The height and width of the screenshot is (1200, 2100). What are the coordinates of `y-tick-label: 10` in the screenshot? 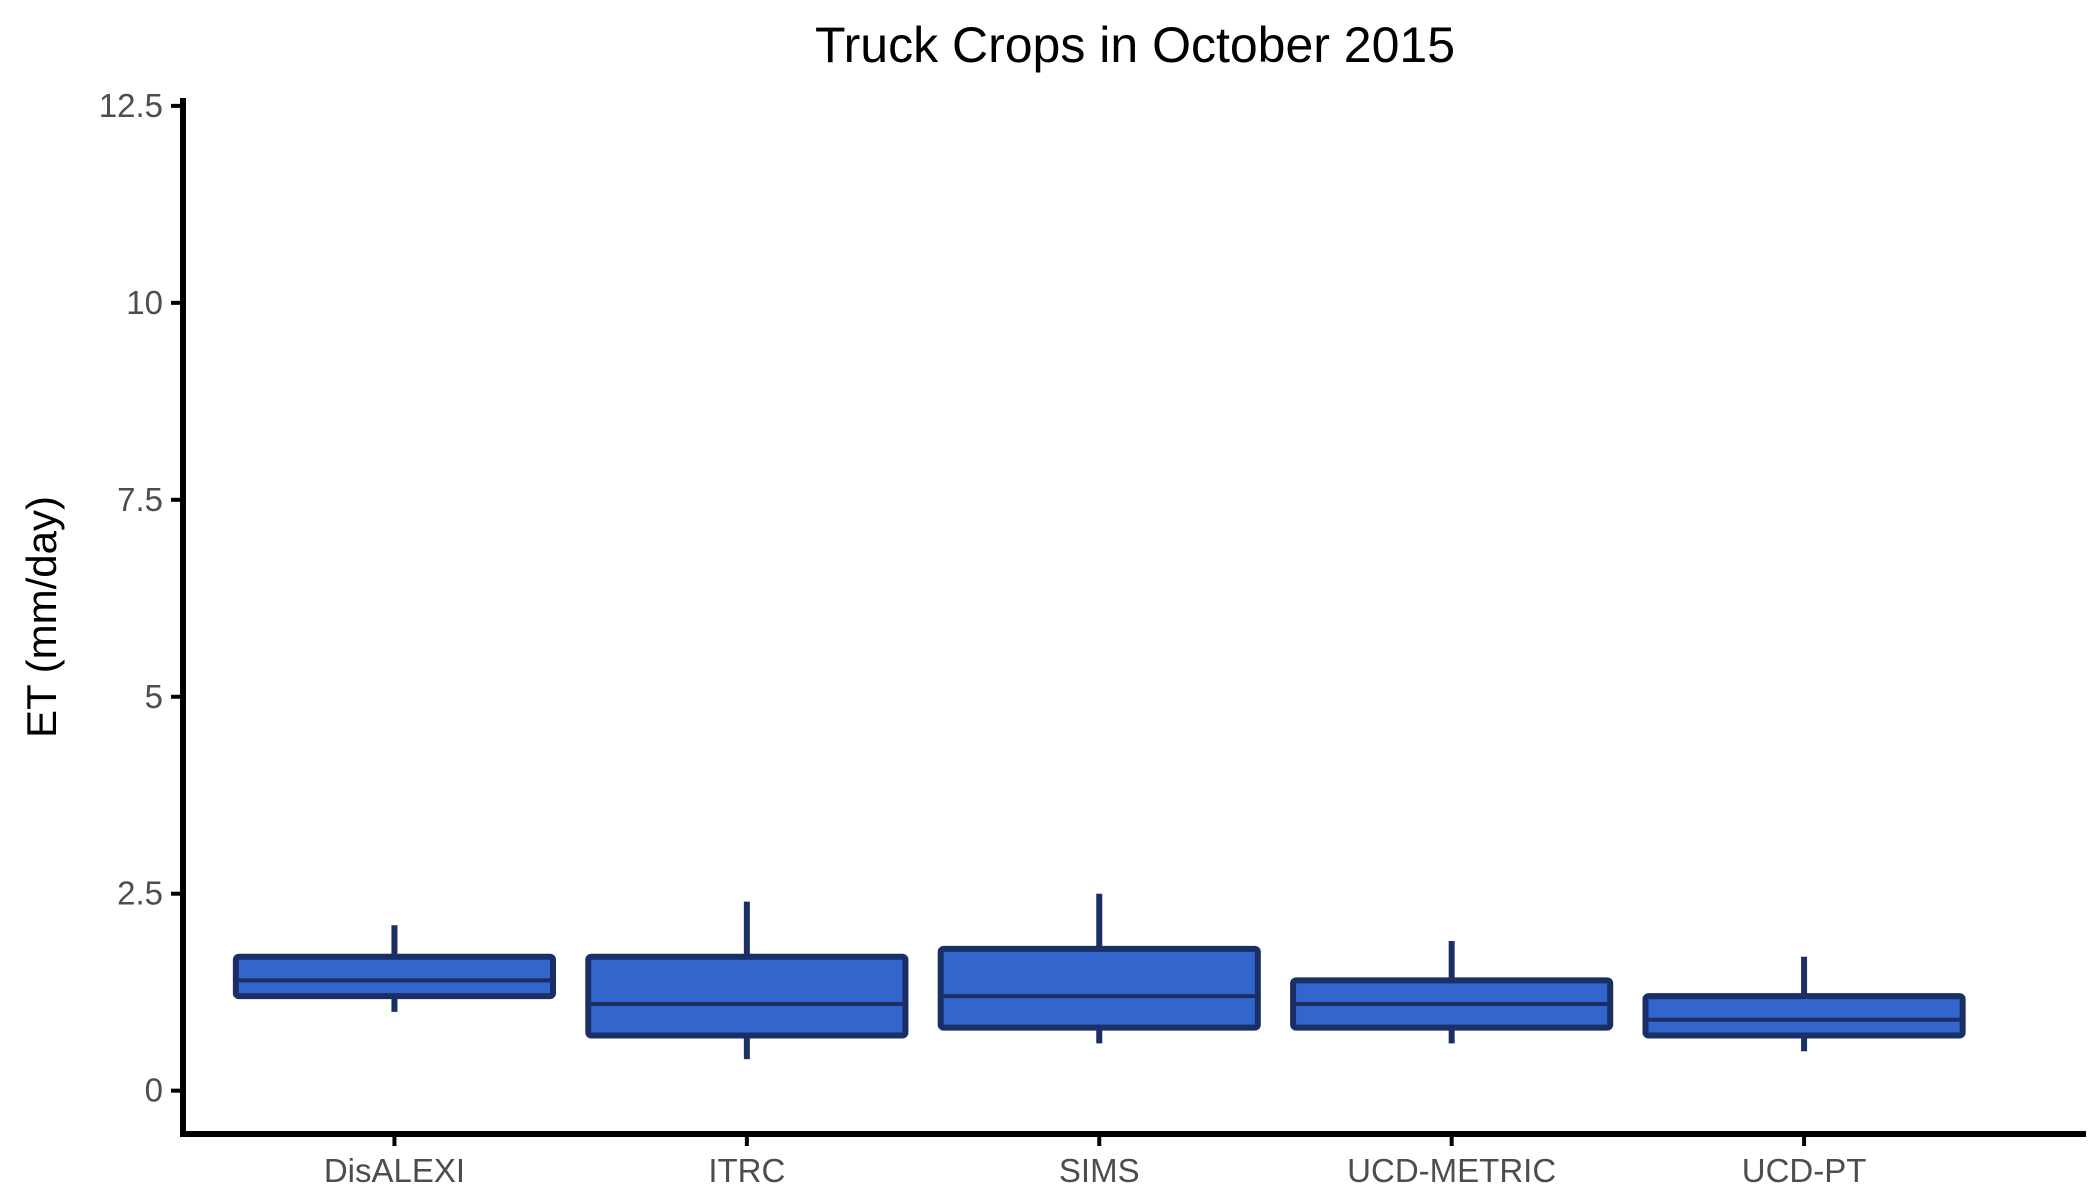 It's located at (144, 302).